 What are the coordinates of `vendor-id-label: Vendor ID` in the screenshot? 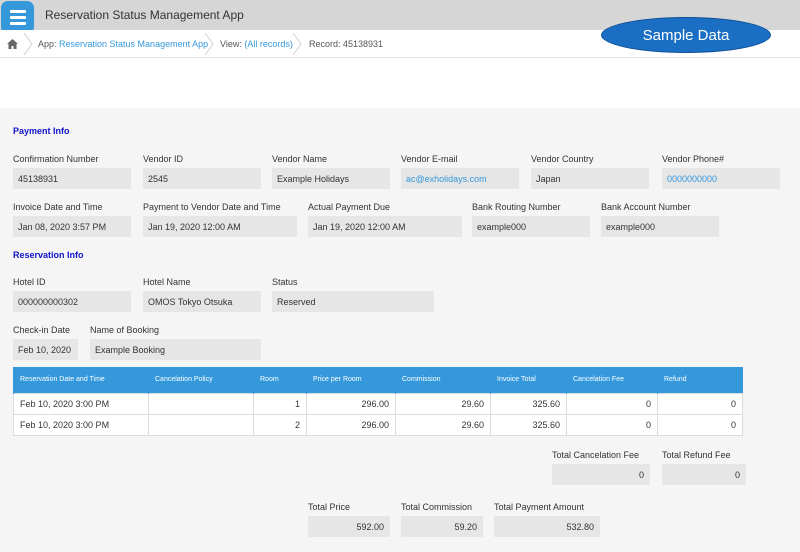 It's located at (163, 159).